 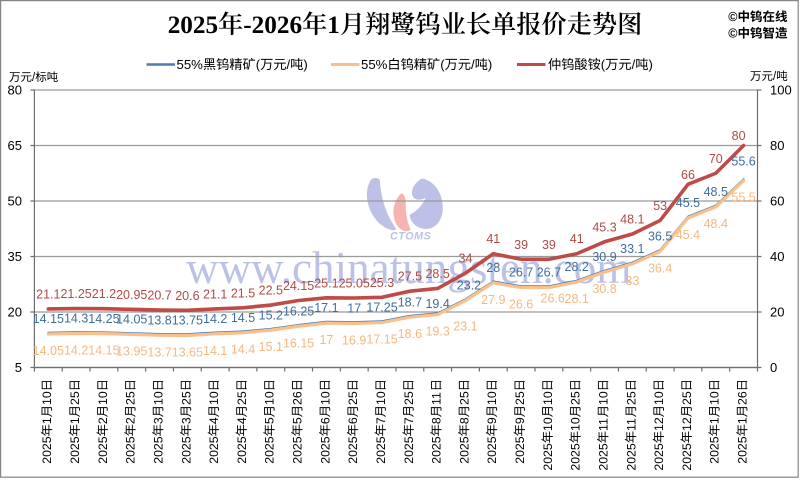 I want to click on svg-text: 14.15, so click(x=103, y=351).